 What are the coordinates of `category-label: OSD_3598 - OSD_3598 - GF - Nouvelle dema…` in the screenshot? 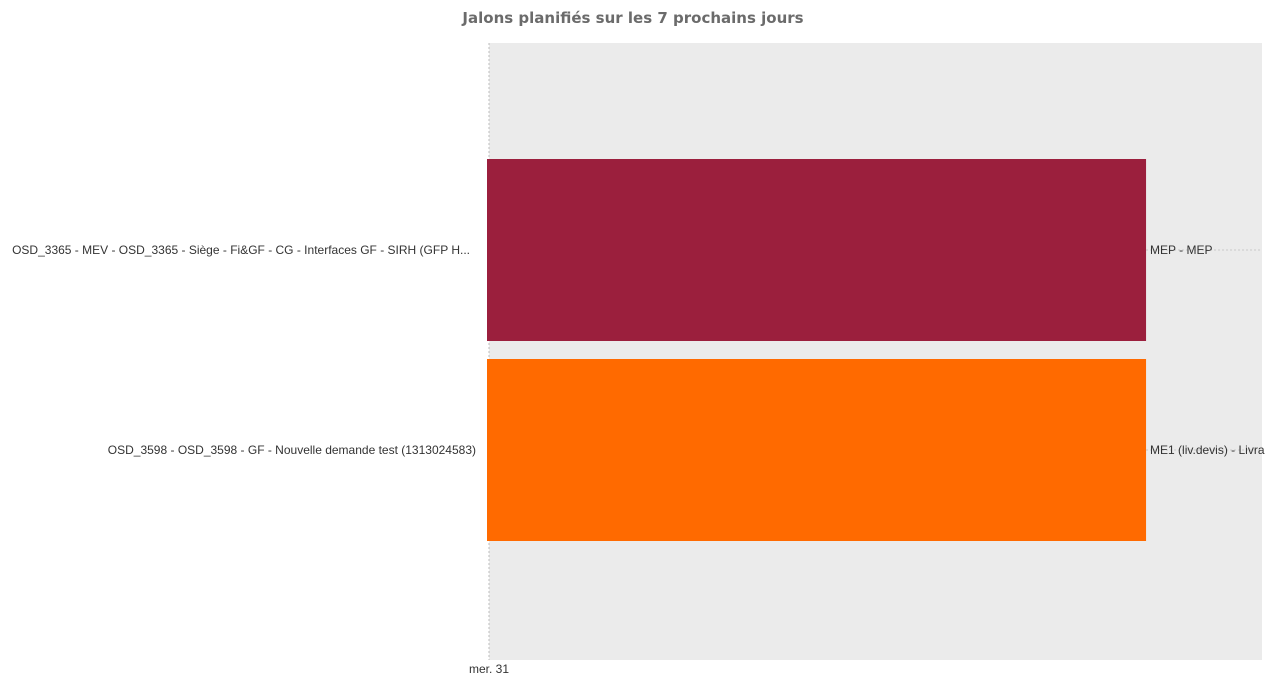 It's located at (292, 450).